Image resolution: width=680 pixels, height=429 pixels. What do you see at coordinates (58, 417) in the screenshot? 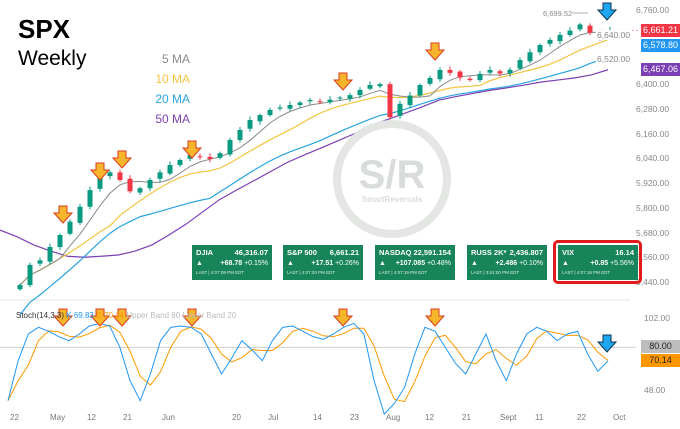
I see `time-tick-label: May` at bounding box center [58, 417].